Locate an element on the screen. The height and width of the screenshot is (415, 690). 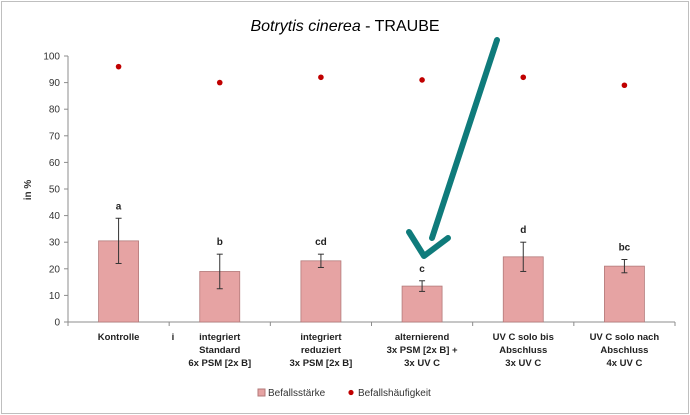
significance-label: b is located at coordinates (220, 242).